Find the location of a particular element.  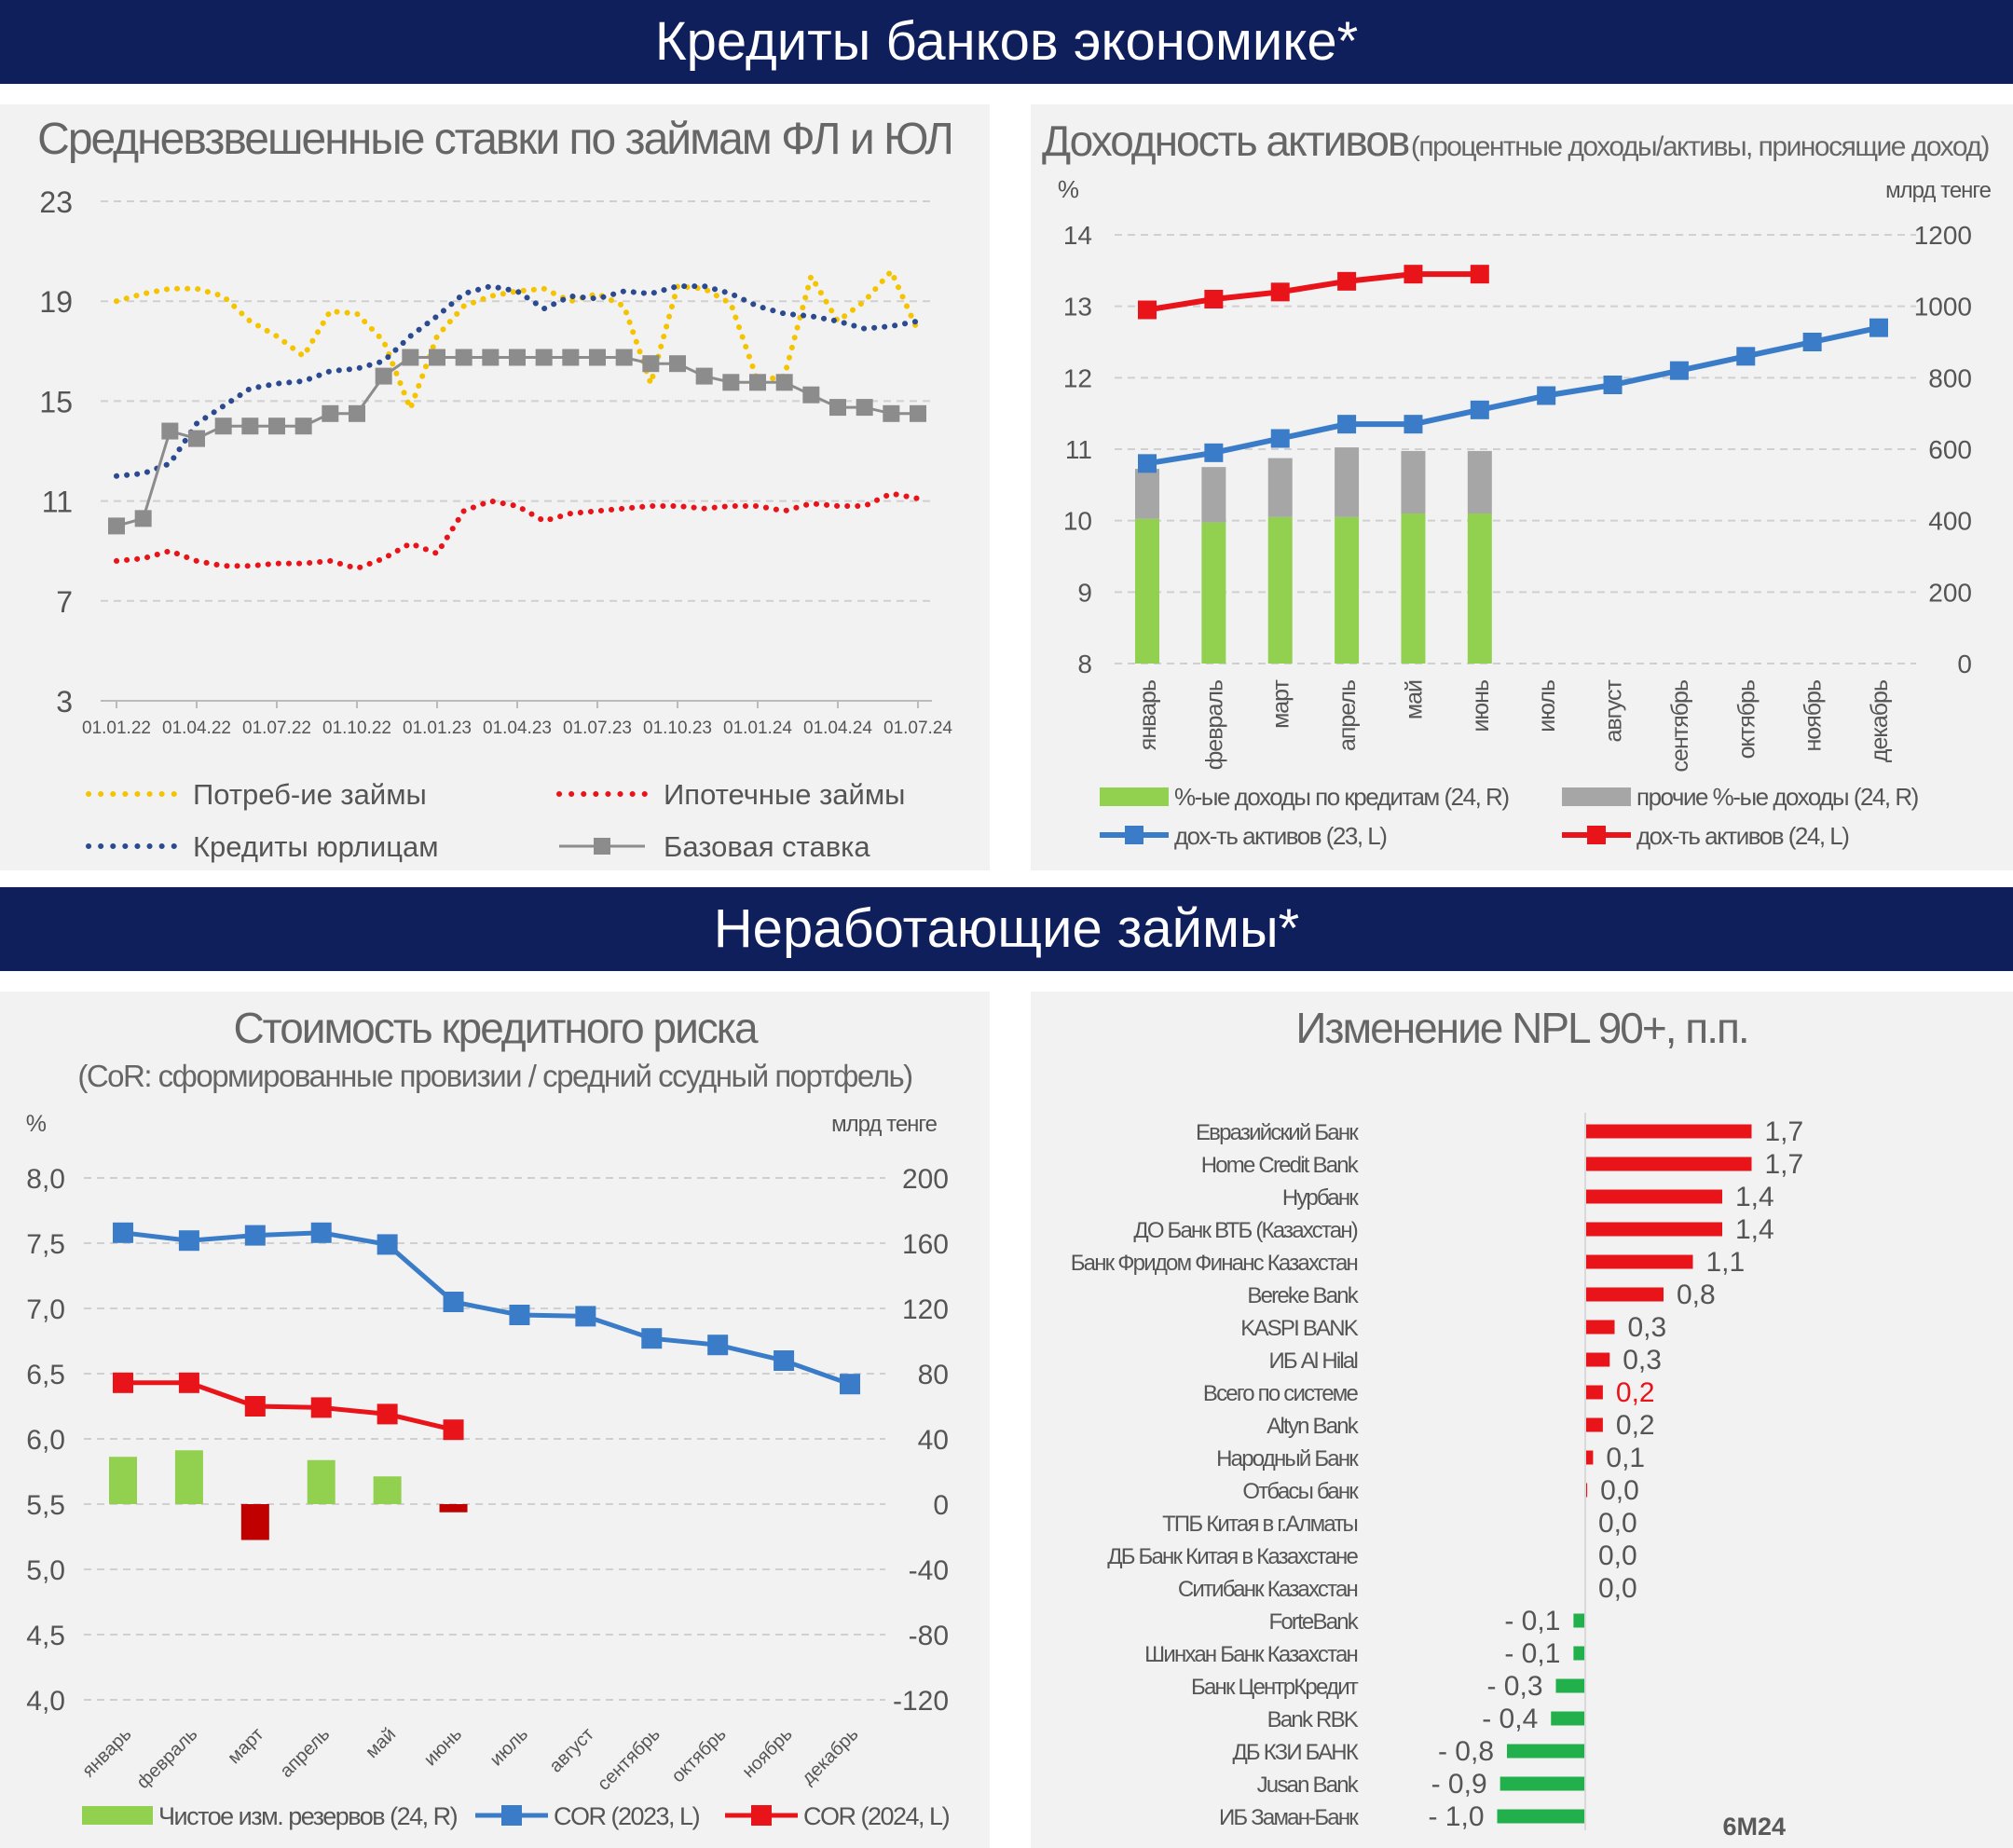

series-line-Ипотечные займы is located at coordinates (517, 531).